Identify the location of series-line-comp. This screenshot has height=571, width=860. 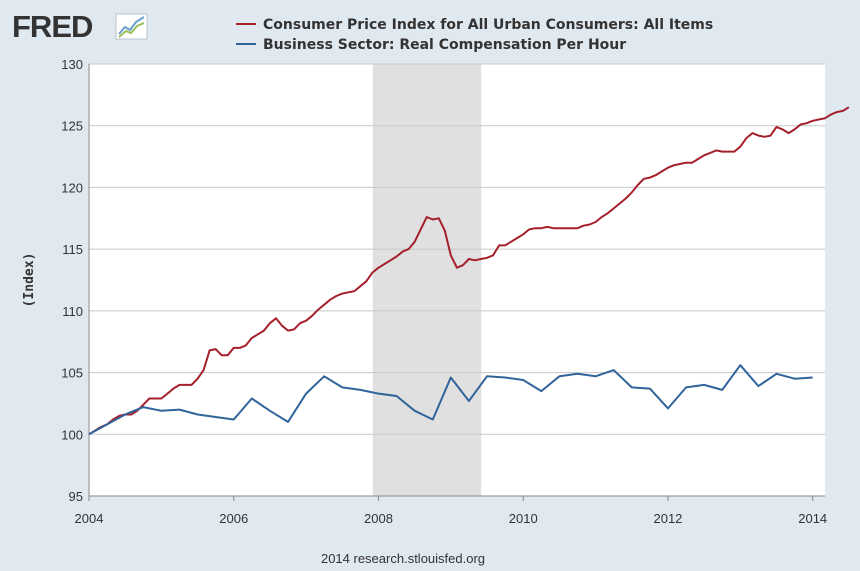
(450, 400).